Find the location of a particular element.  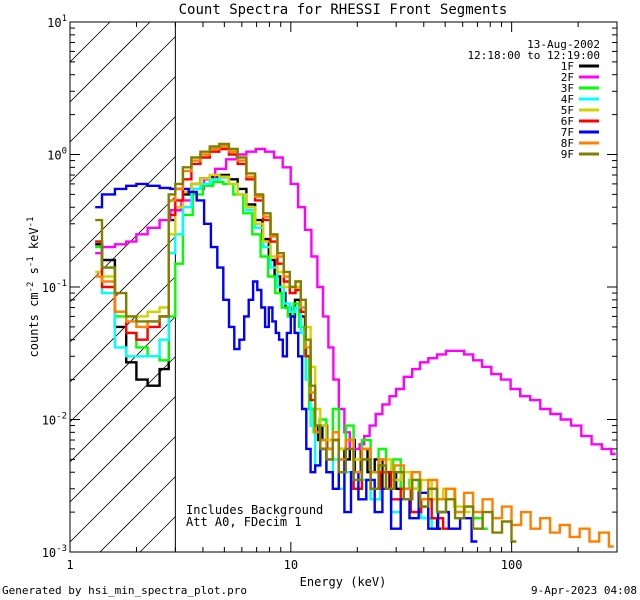

y-tick-label: 10⁰ is located at coordinates (57, 155).